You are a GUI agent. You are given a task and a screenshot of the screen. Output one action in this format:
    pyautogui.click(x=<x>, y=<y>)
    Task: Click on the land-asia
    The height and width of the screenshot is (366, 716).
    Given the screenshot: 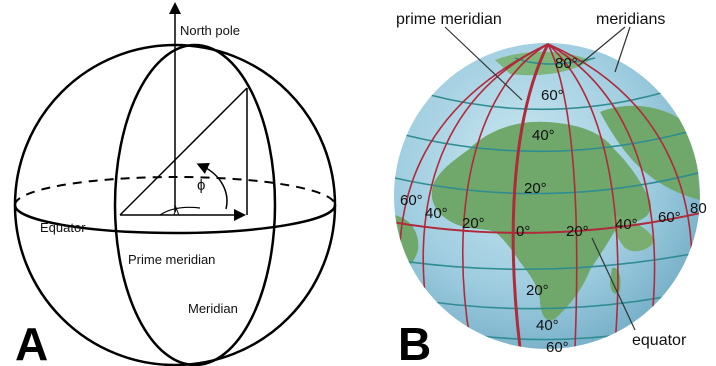 What is the action you would take?
    pyautogui.click(x=650, y=152)
    